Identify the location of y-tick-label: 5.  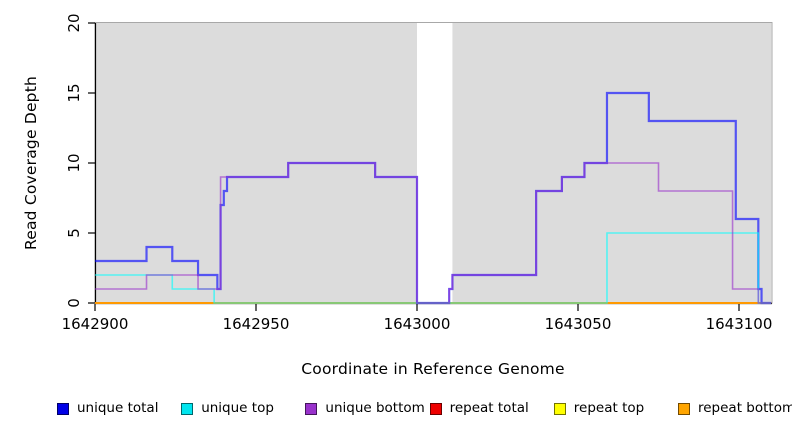
(74, 233).